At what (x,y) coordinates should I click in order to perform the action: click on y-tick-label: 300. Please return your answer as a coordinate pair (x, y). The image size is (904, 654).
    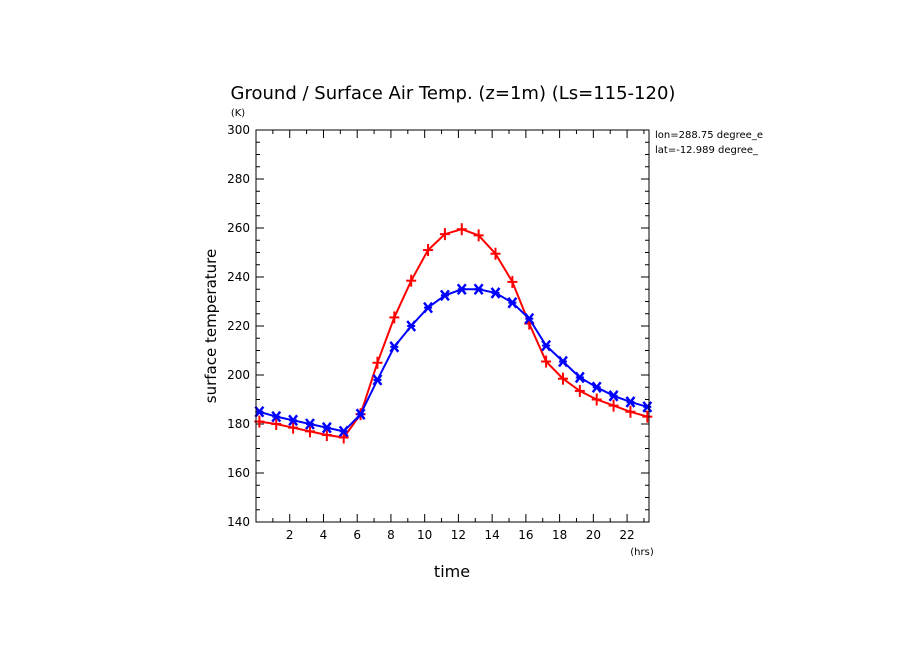
    Looking at the image, I should click on (238, 130).